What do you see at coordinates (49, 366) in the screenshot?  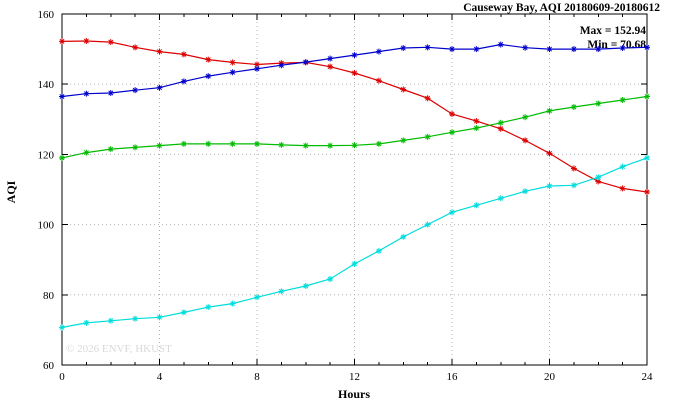 I see `svg-text: 60` at bounding box center [49, 366].